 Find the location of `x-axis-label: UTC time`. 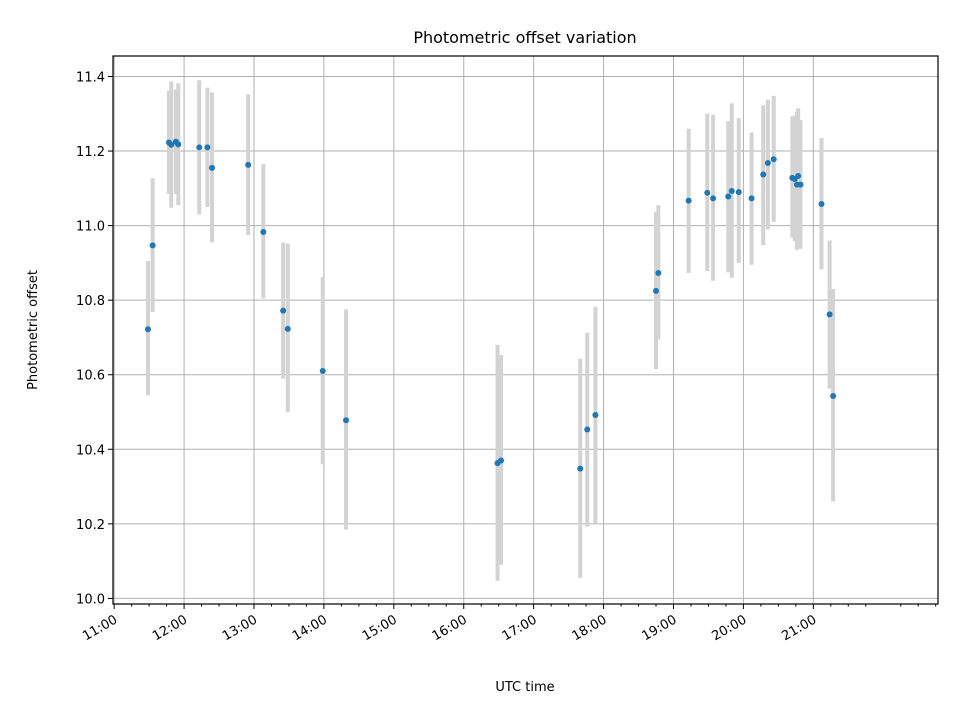

x-axis-label: UTC time is located at coordinates (524, 687).